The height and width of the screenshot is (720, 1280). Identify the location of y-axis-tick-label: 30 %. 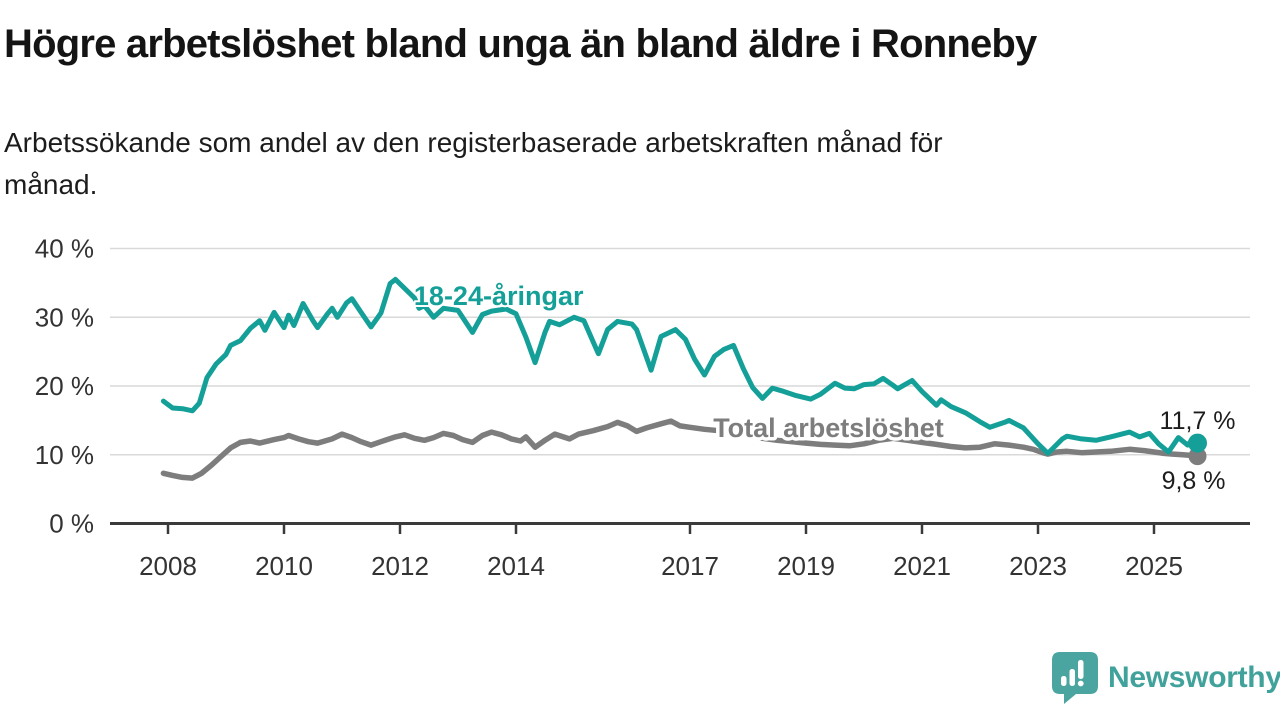
(64, 317).